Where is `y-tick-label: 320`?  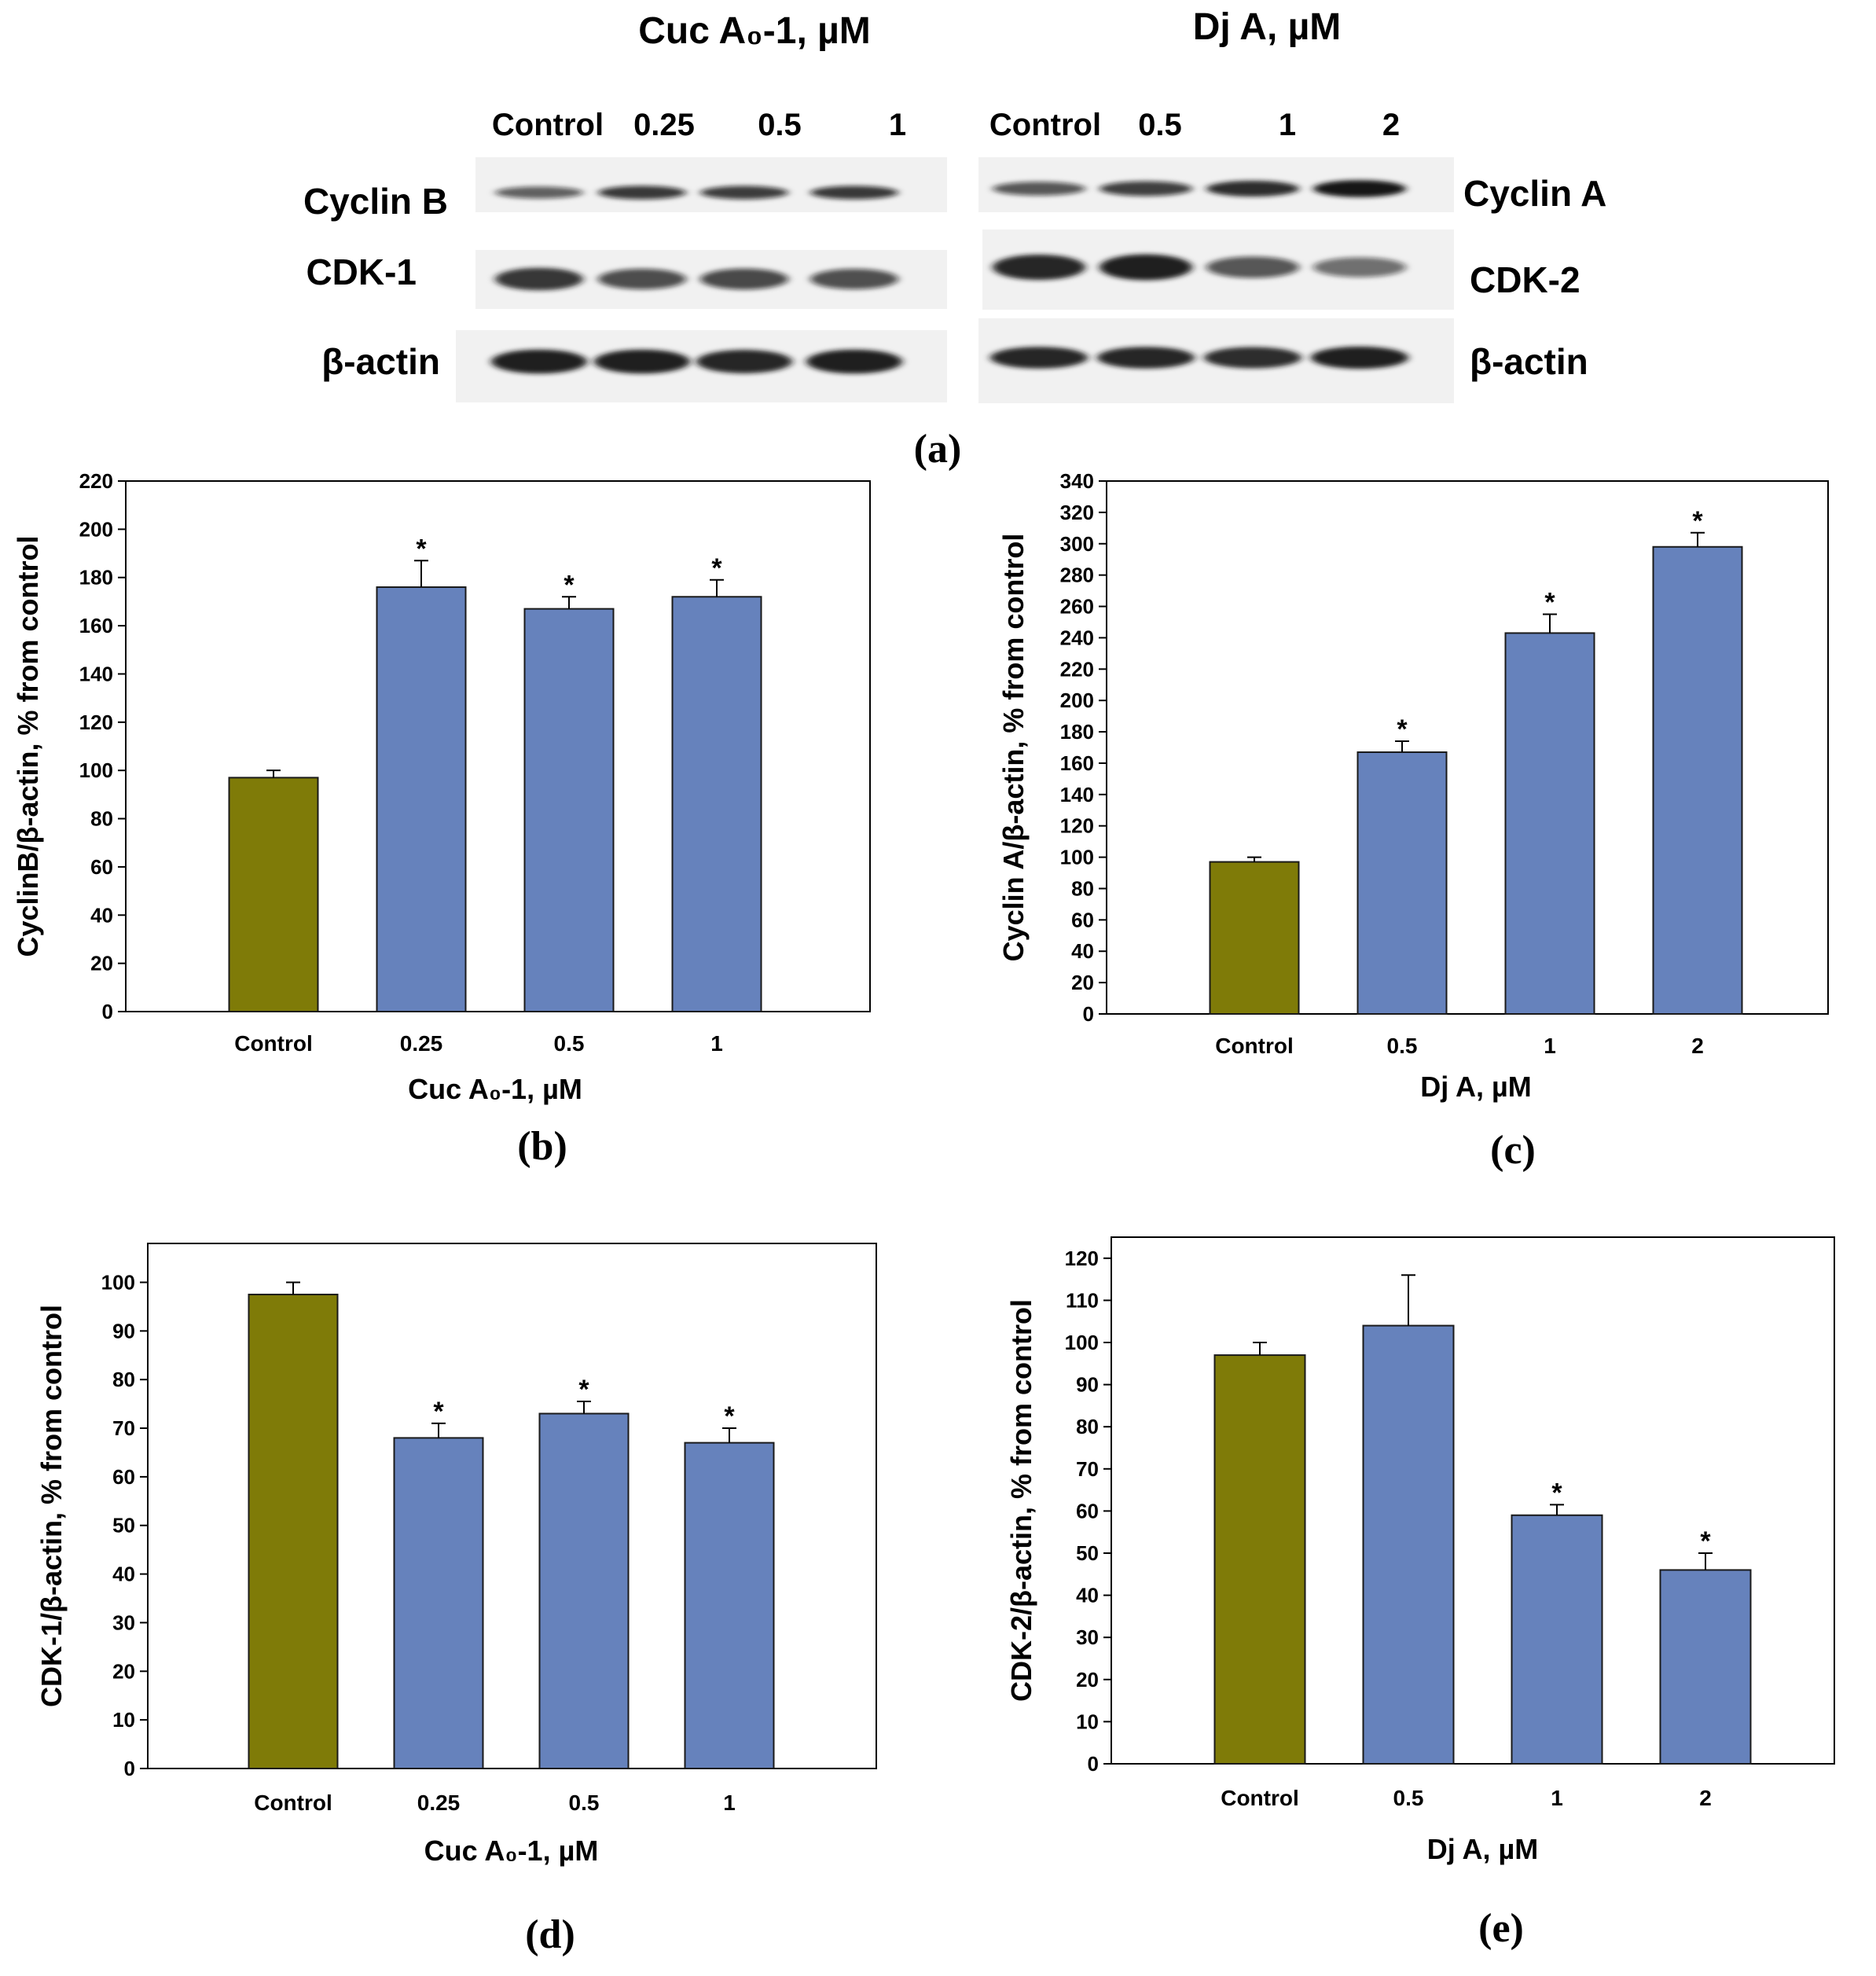
y-tick-label: 320 is located at coordinates (1077, 512).